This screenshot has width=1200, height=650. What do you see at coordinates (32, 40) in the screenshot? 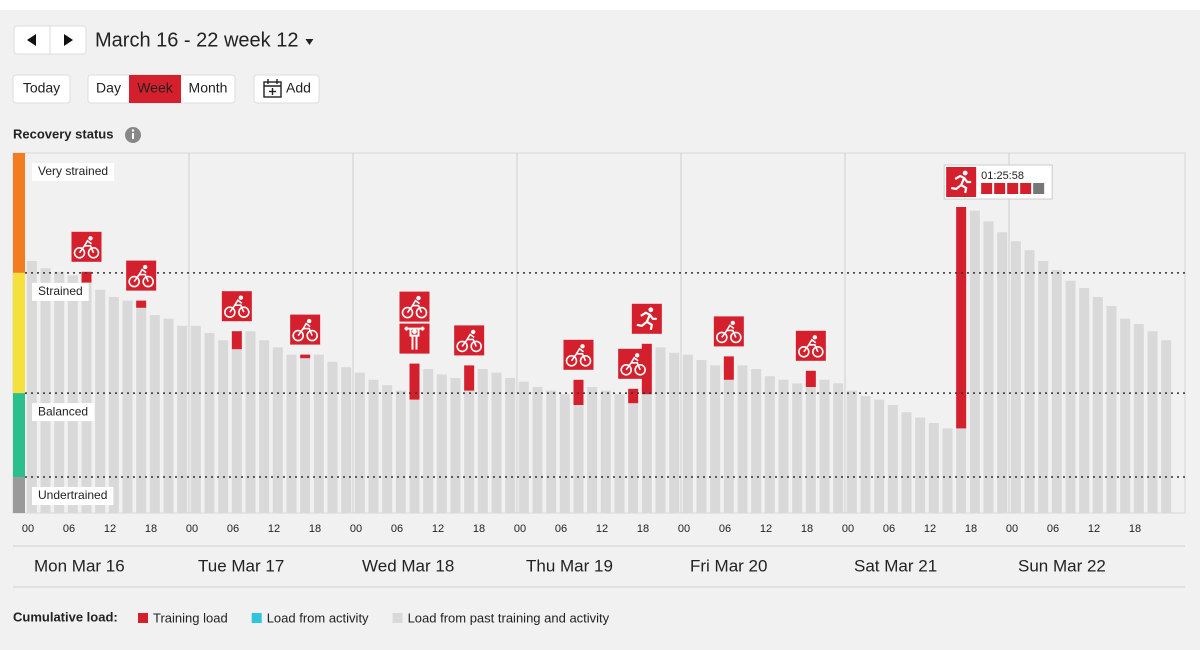
I see `prev-button` at bounding box center [32, 40].